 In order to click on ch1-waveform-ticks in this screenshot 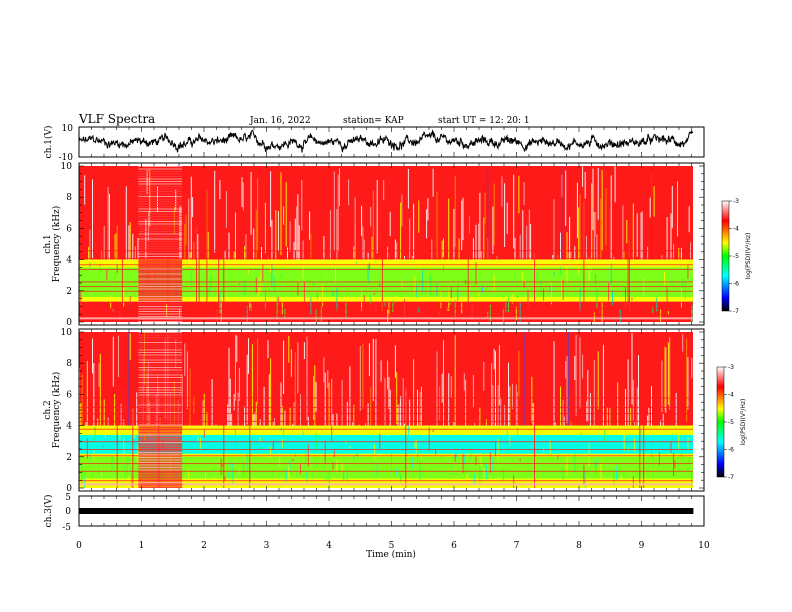, I will do `click(391, 142)`.